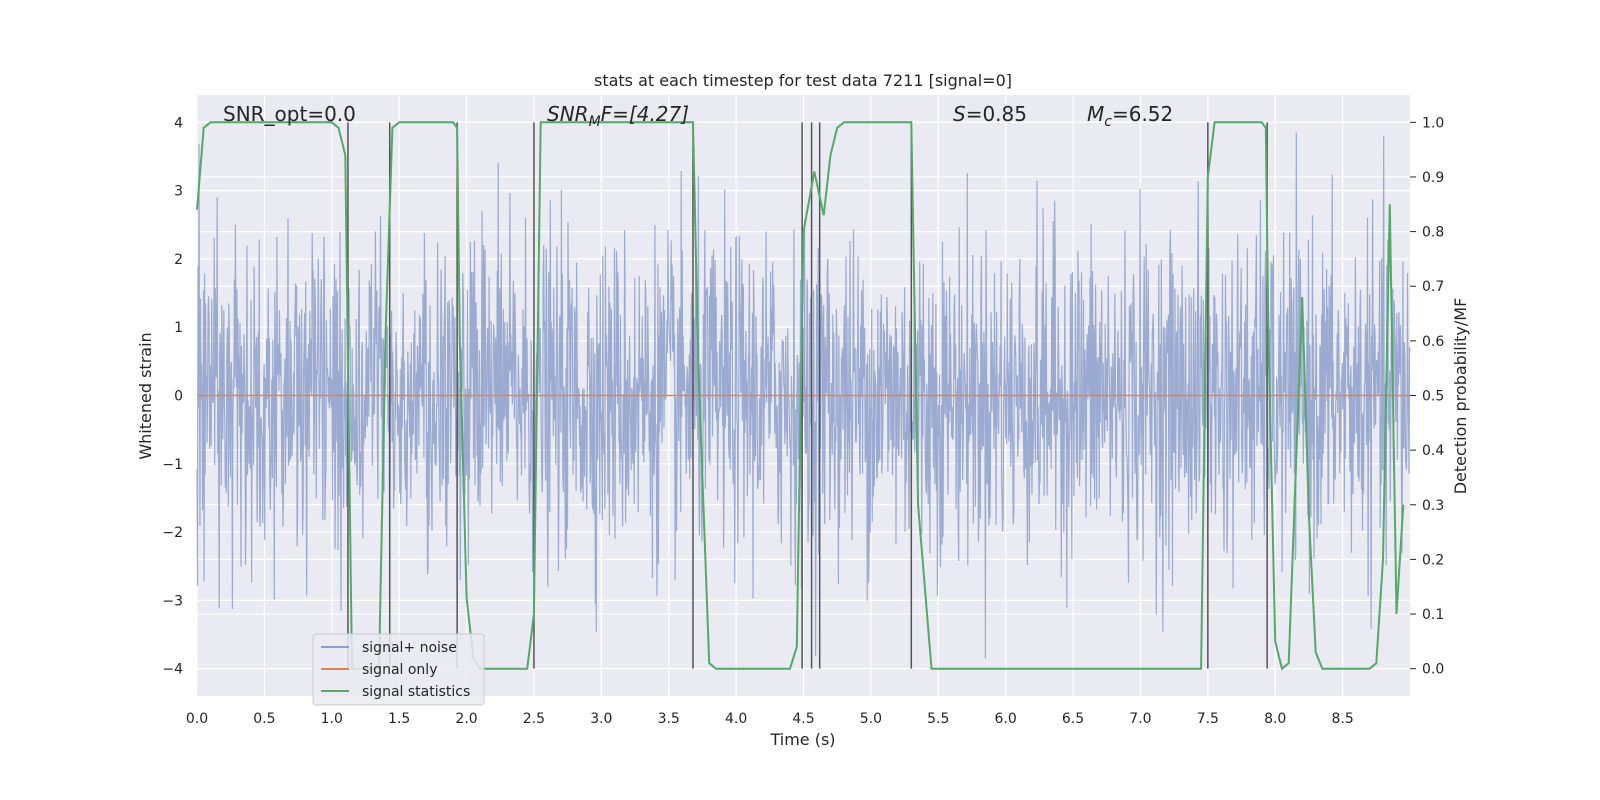 This screenshot has height=800, width=1600. I want to click on x-tick-label: 3.5, so click(669, 719).